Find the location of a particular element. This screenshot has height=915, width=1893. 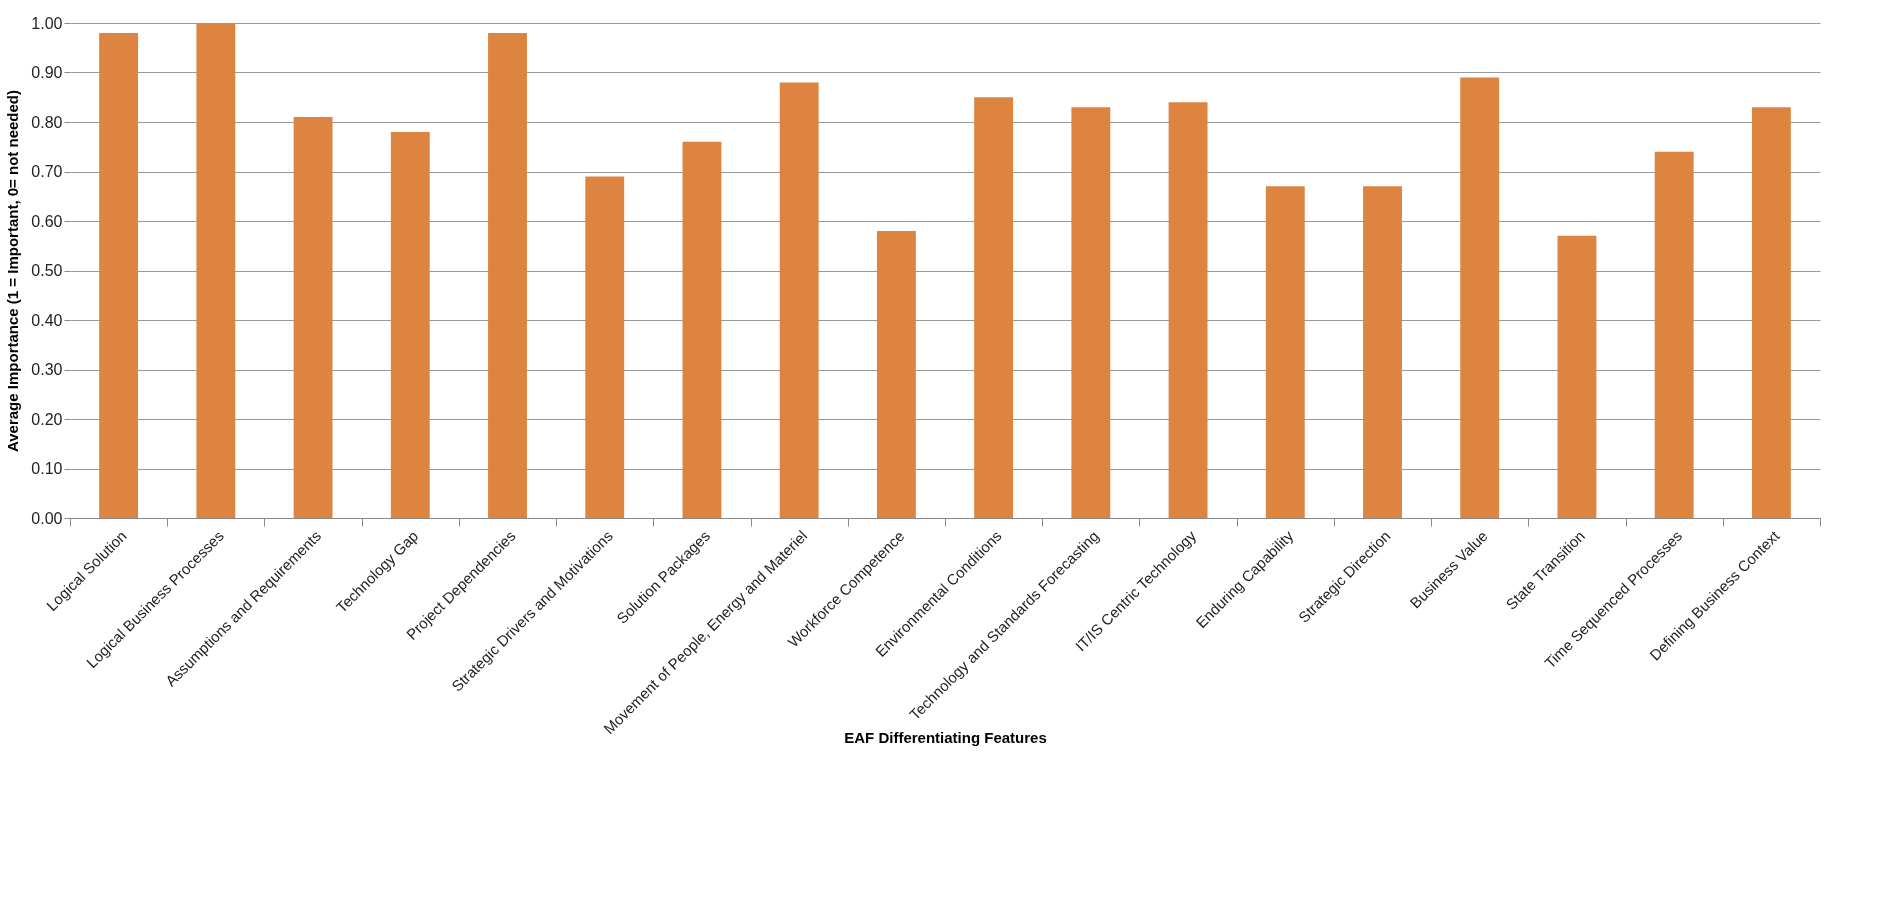

y-tick-label: 0.30 is located at coordinates (47, 369).